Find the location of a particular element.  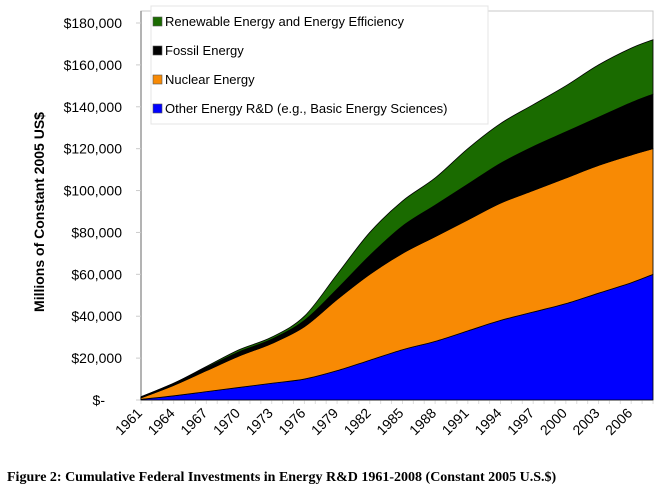

x-tick-label: 1988 is located at coordinates (422, 421).